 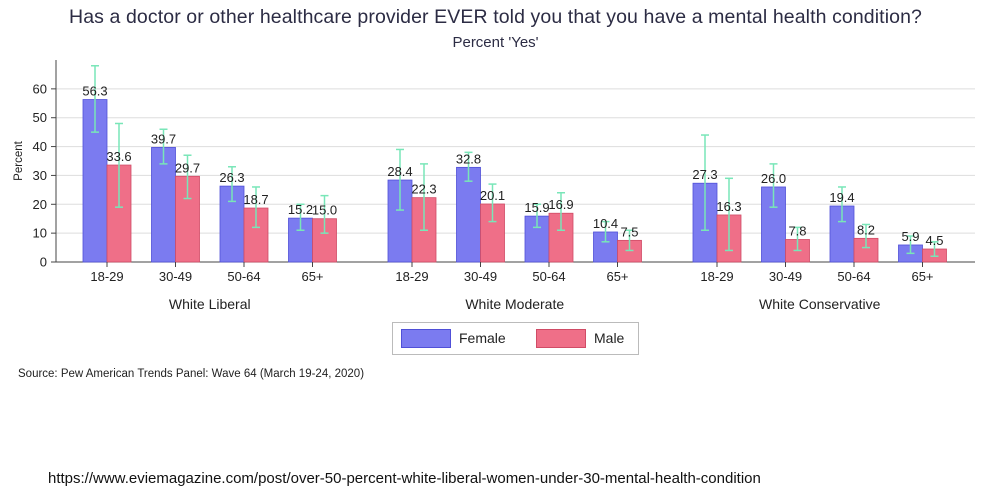 I want to click on legend: Female Male, so click(x=515, y=338).